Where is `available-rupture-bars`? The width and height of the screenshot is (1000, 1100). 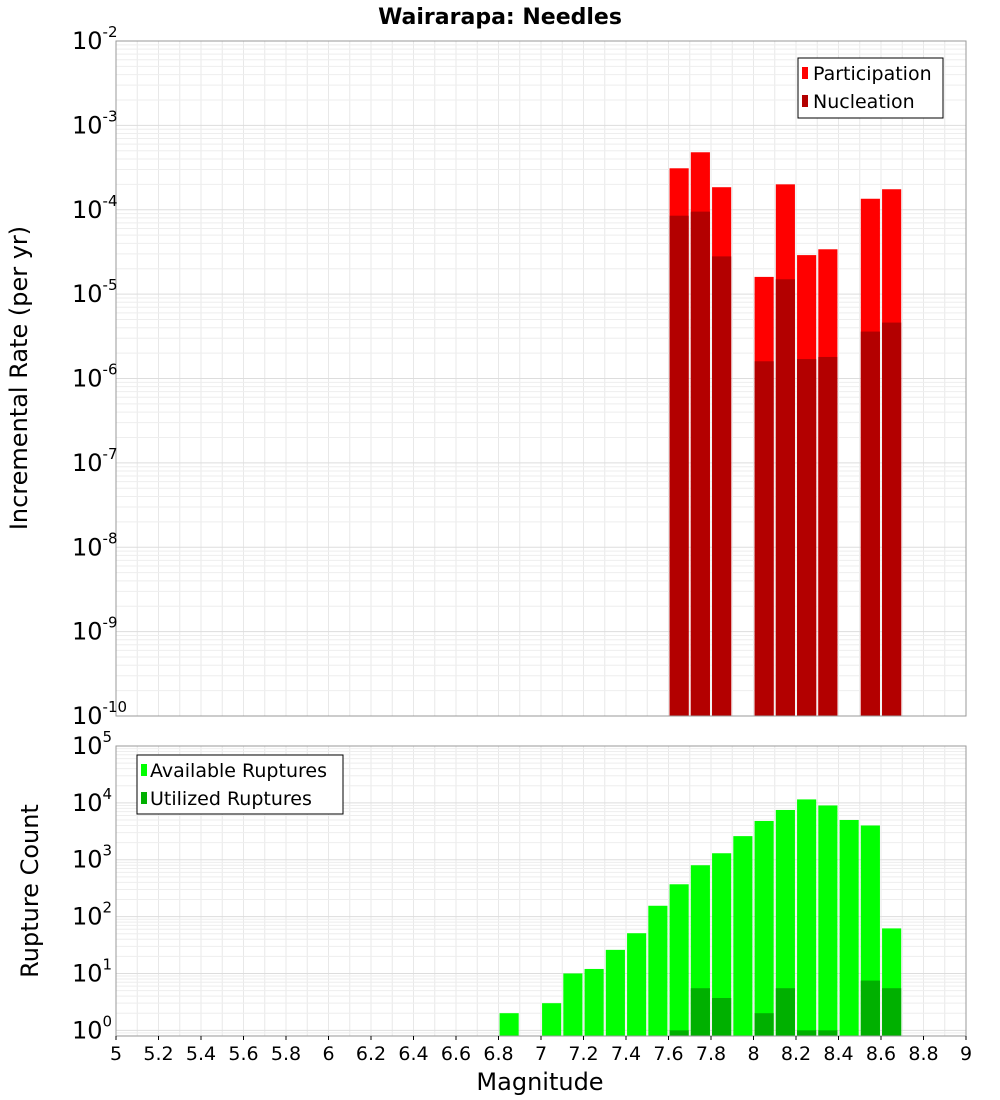 available-rupture-bars is located at coordinates (700, 917).